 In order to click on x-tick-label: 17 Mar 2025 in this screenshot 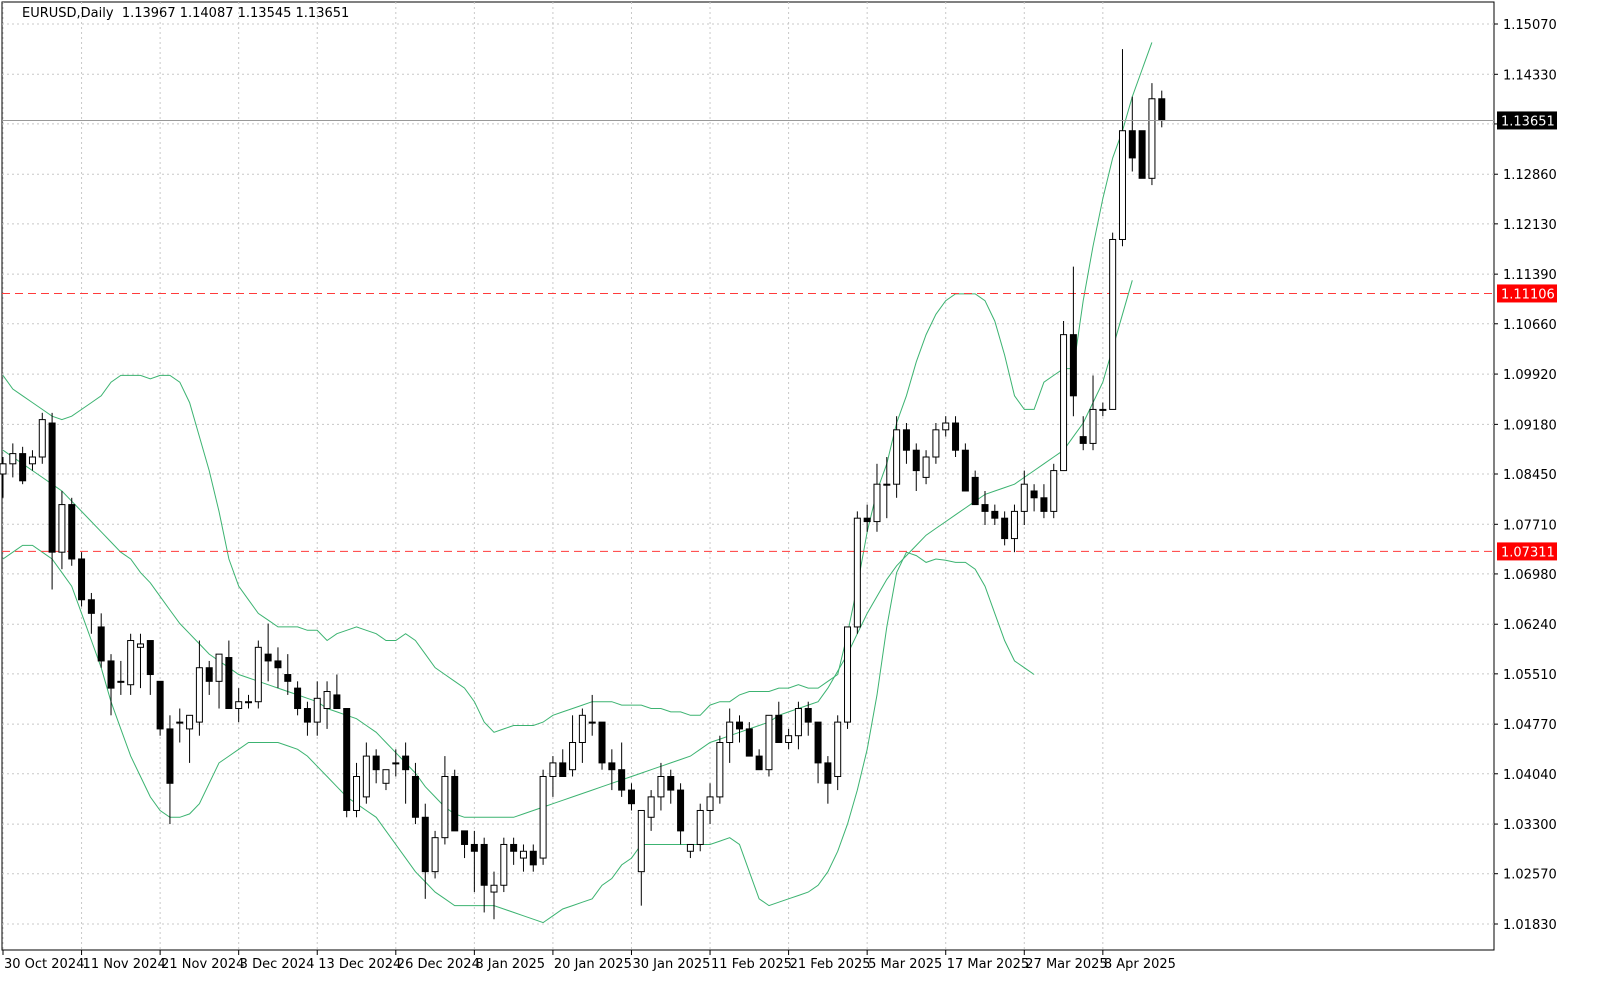, I will do `click(988, 964)`.